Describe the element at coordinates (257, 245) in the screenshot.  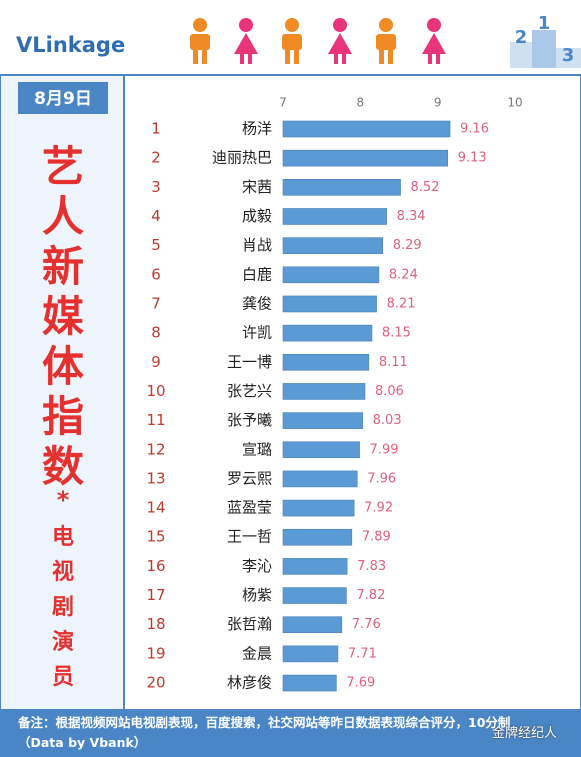
I see `y-tick-label: 肖战` at that location.